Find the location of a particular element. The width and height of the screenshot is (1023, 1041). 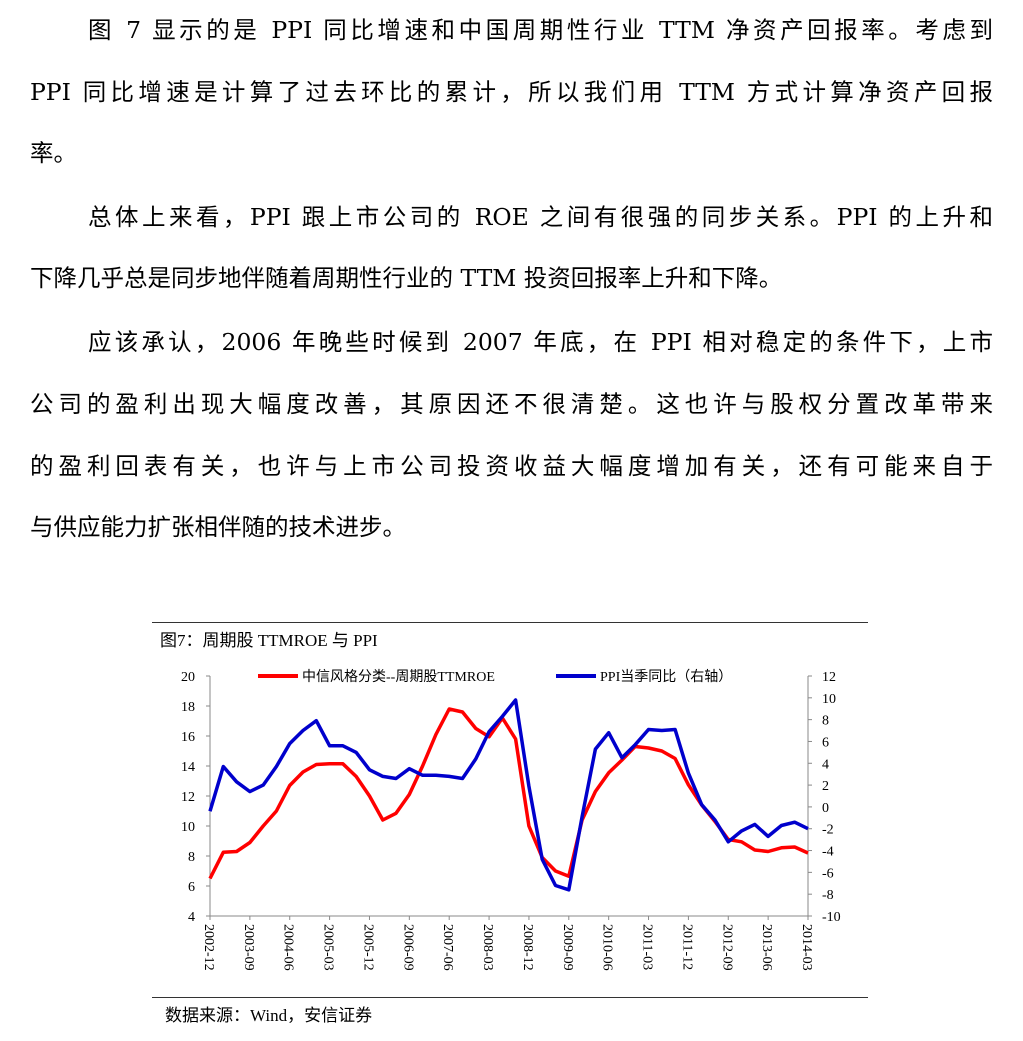

figure-title: 图7：周期股 TTMROE 与 PPI is located at coordinates (269, 640).